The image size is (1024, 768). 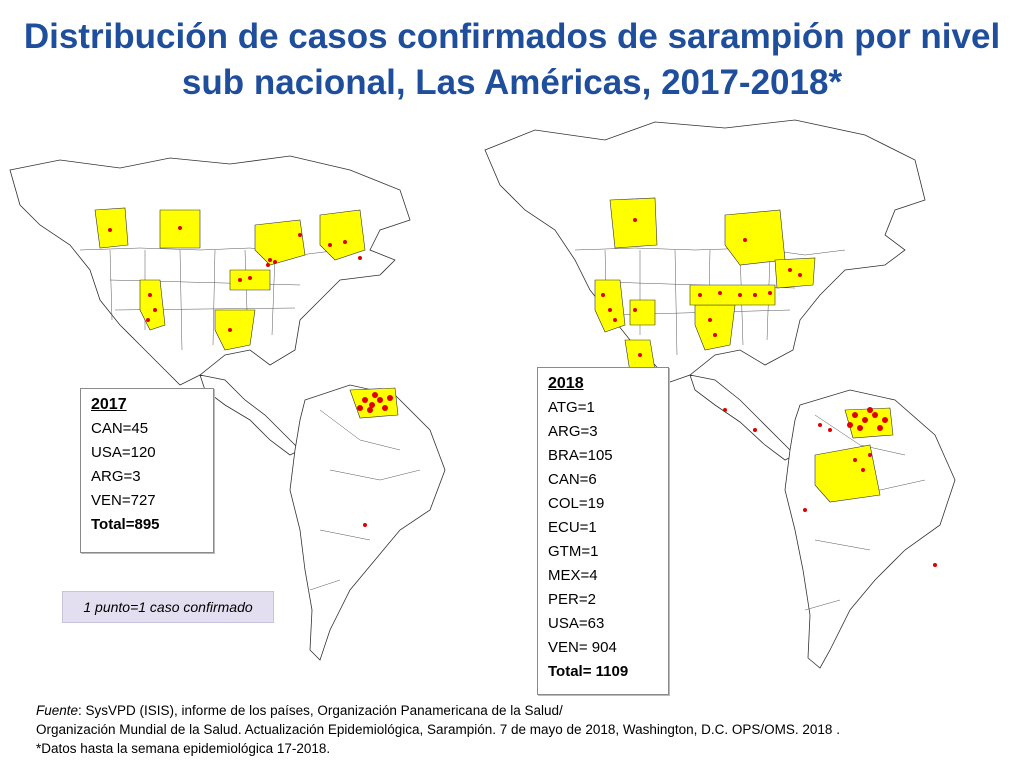 What do you see at coordinates (342, 235) in the screenshot?
I see `highlight-quebec` at bounding box center [342, 235].